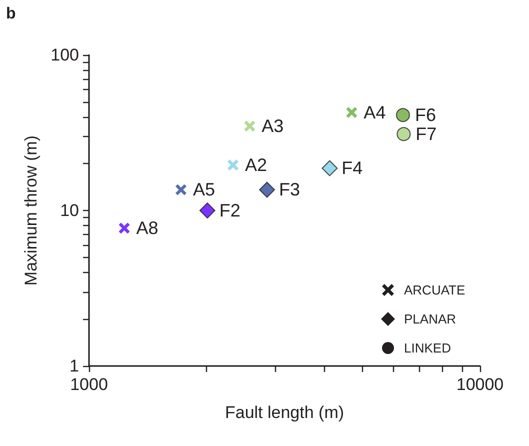 The image size is (529, 446). Describe the element at coordinates (31, 210) in the screenshot. I see `y-axis-title: Maximum throw (m)` at that location.